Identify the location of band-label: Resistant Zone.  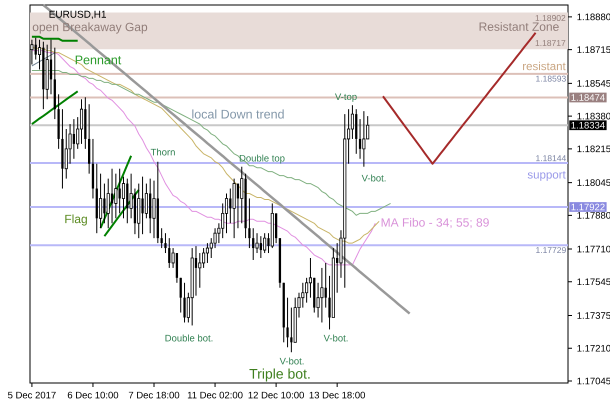
(519, 26).